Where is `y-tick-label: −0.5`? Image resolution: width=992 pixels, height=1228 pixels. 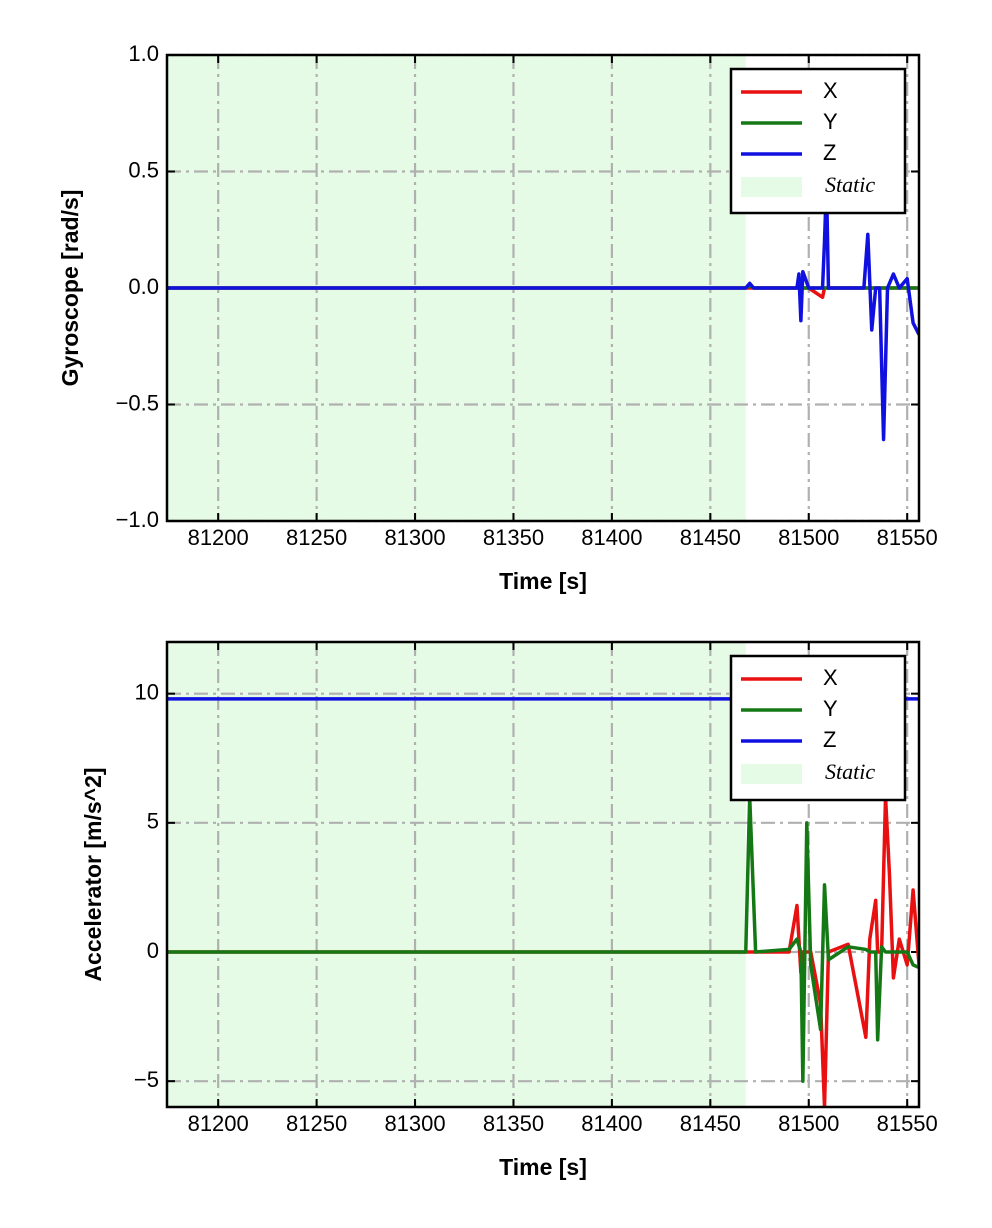
y-tick-label: −0.5 is located at coordinates (137, 402).